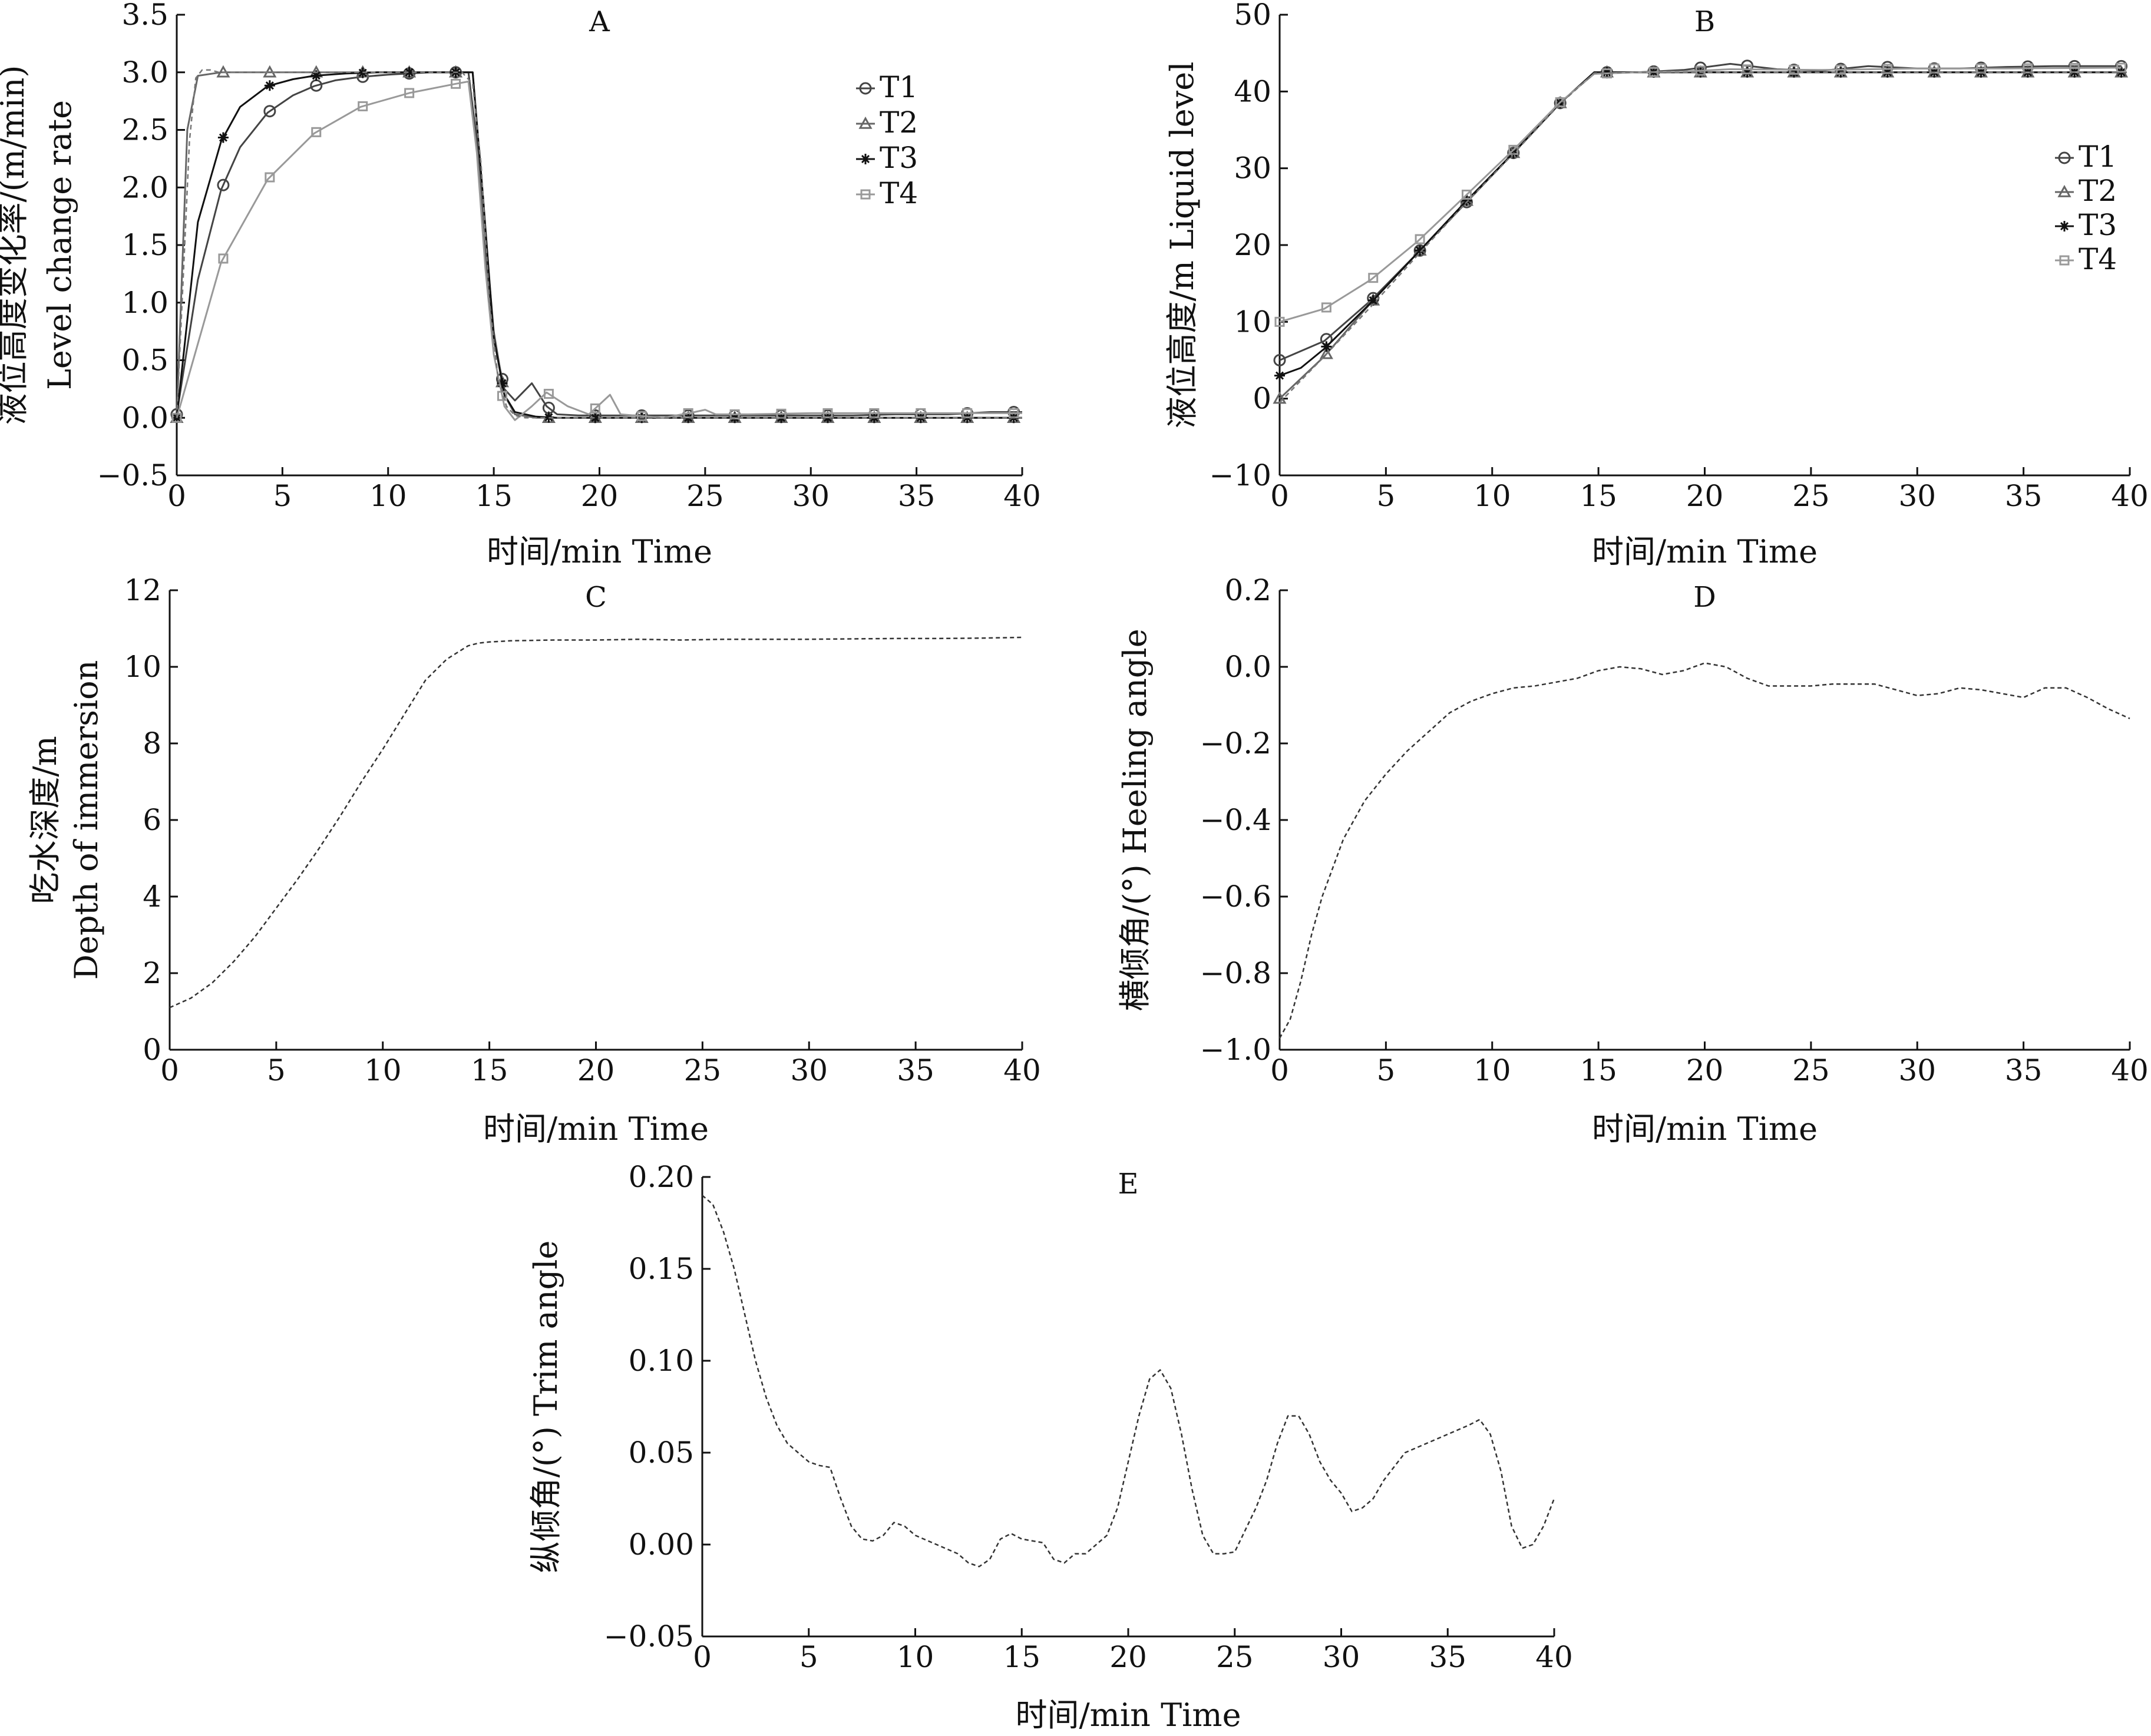 This screenshot has height=1736, width=2151. What do you see at coordinates (1235, 743) in the screenshot?
I see `y-tick-label: −0.2` at bounding box center [1235, 743].